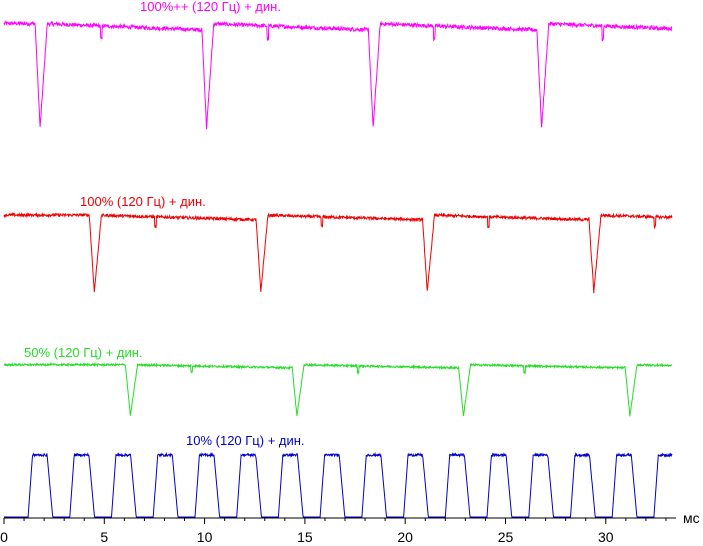 The height and width of the screenshot is (546, 703). What do you see at coordinates (104, 537) in the screenshot?
I see `x-tick-label: 5` at bounding box center [104, 537].